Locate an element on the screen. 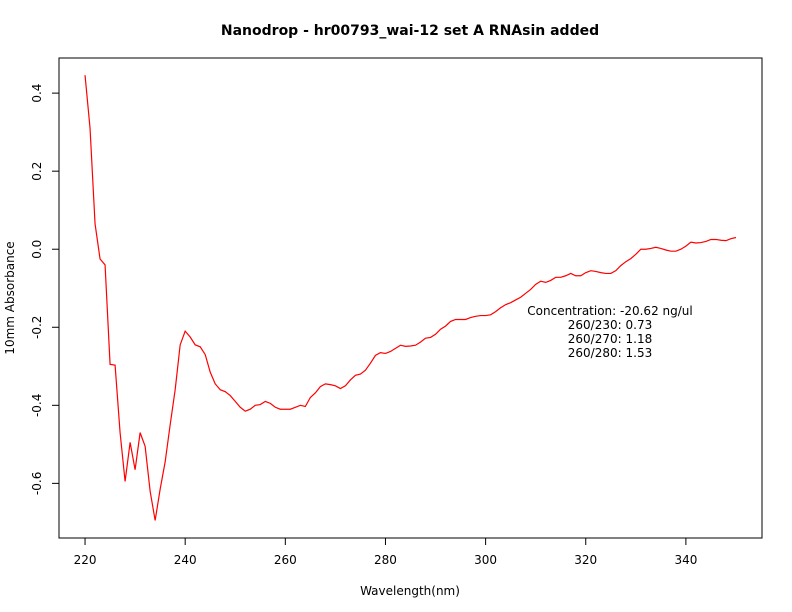 Image resolution: width=792 pixels, height=612 pixels. x-tick-label: 280 is located at coordinates (385, 560).